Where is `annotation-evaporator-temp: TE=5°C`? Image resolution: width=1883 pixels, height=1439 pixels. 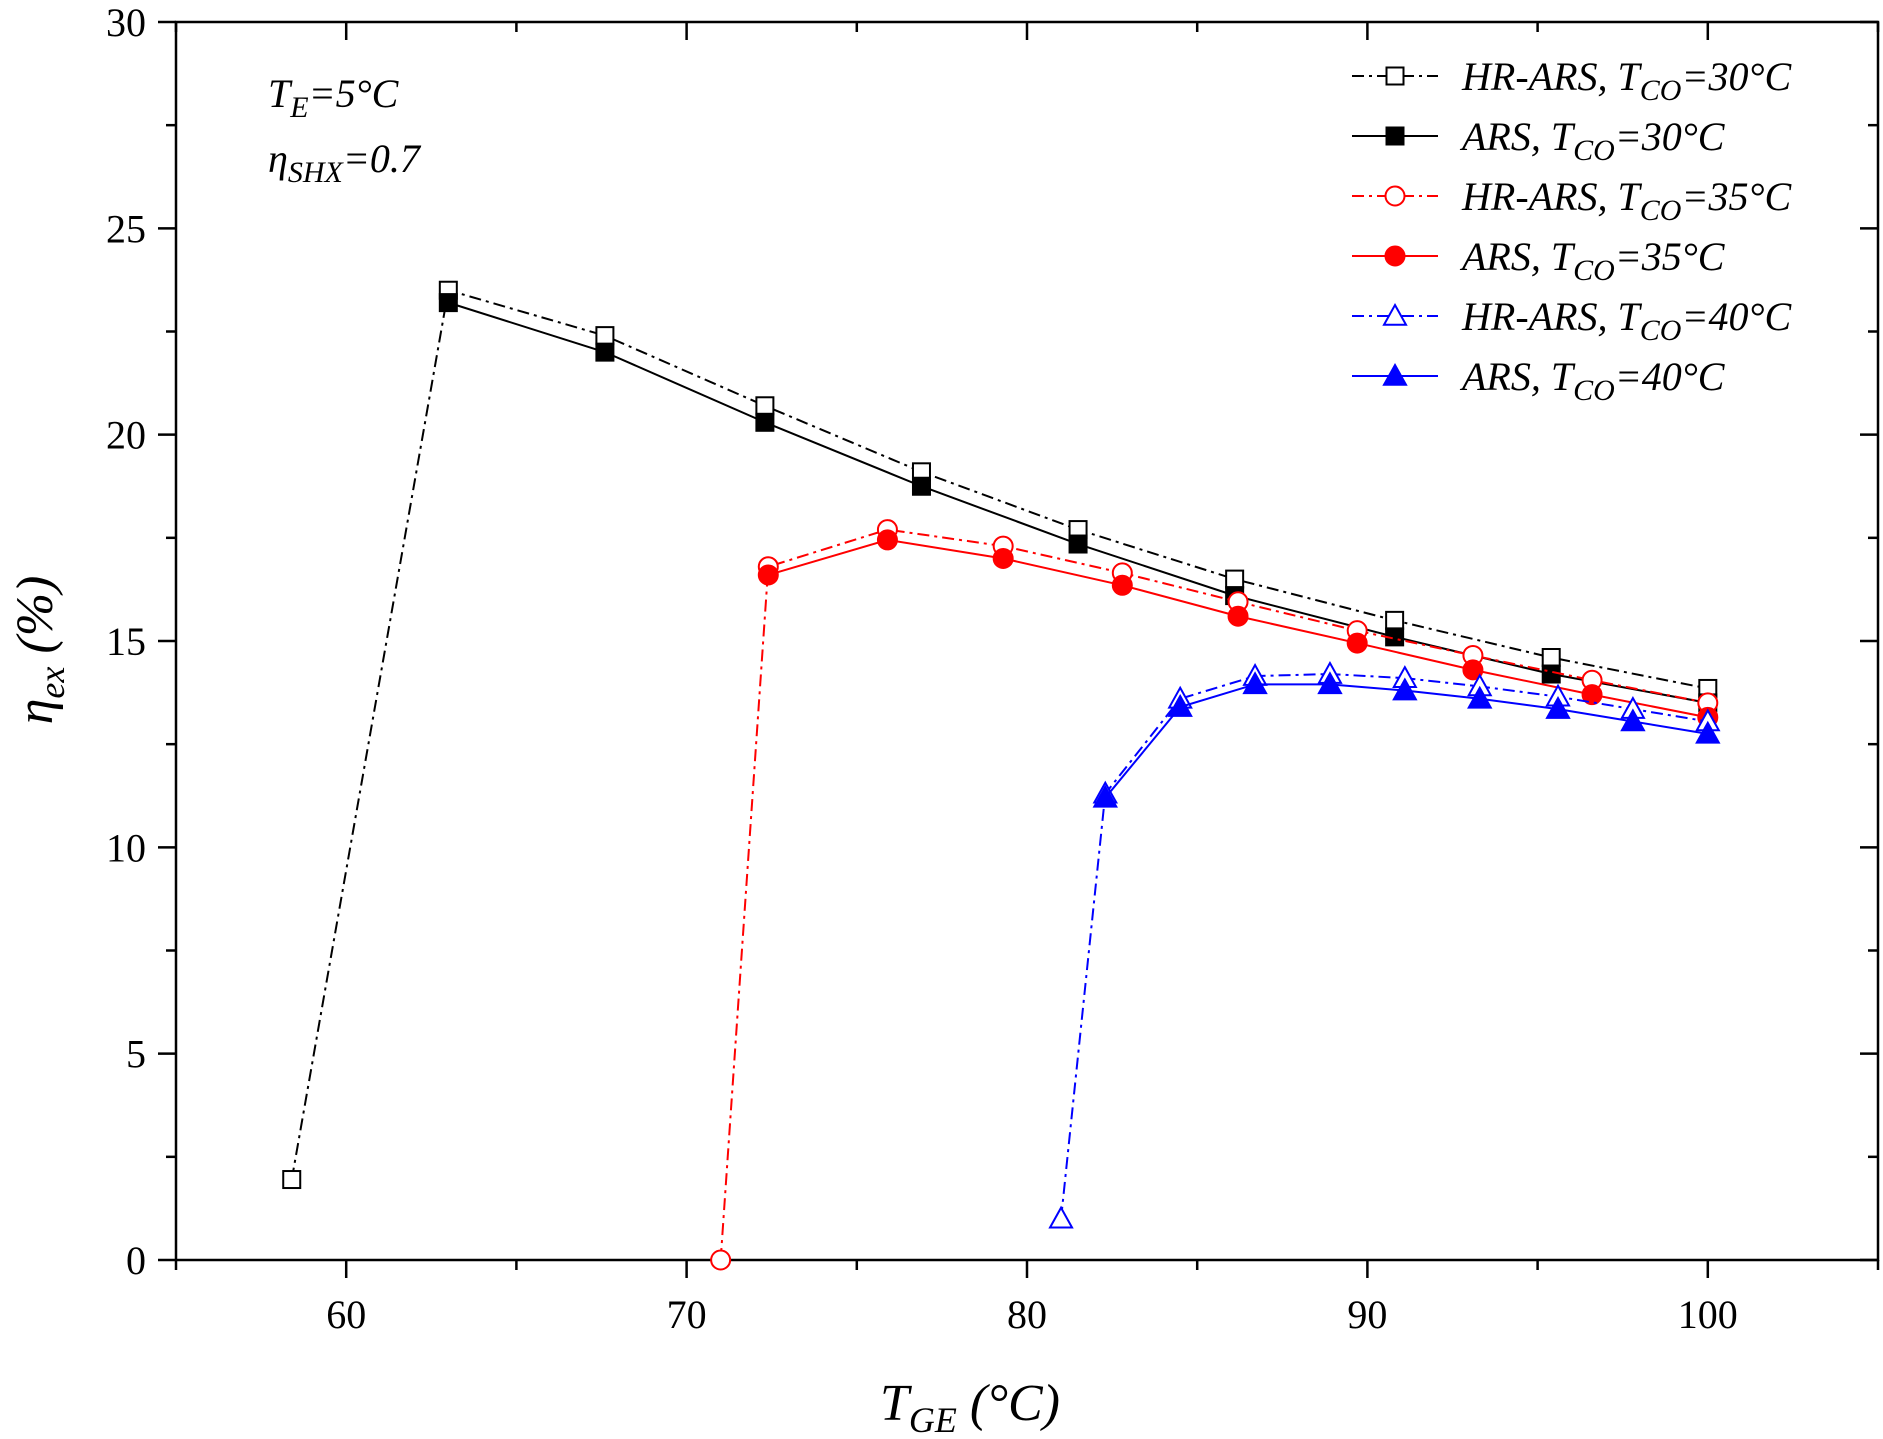 annotation-evaporator-temp: TE=5°C is located at coordinates (334, 97).